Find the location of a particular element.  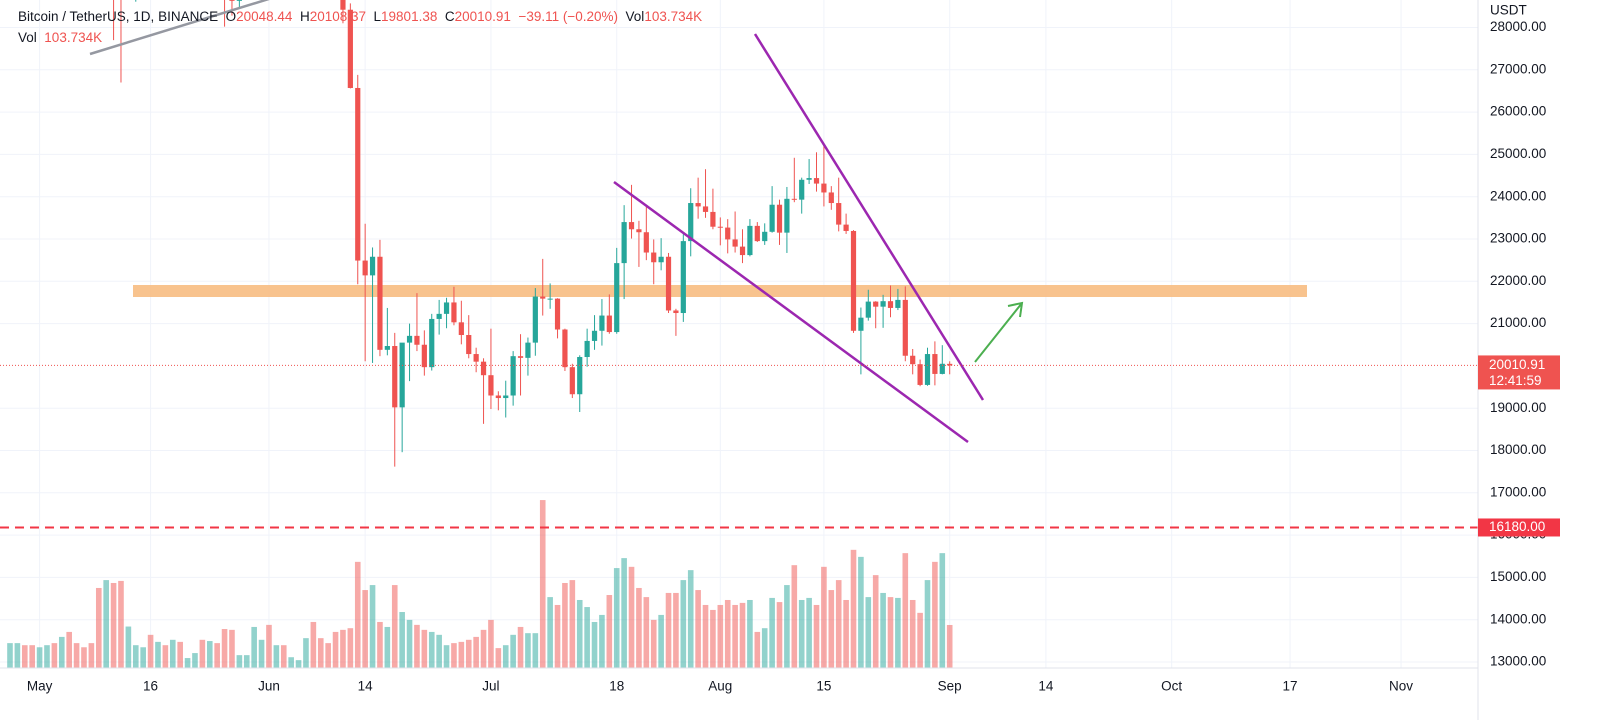

x-tick-label: May is located at coordinates (40, 686).